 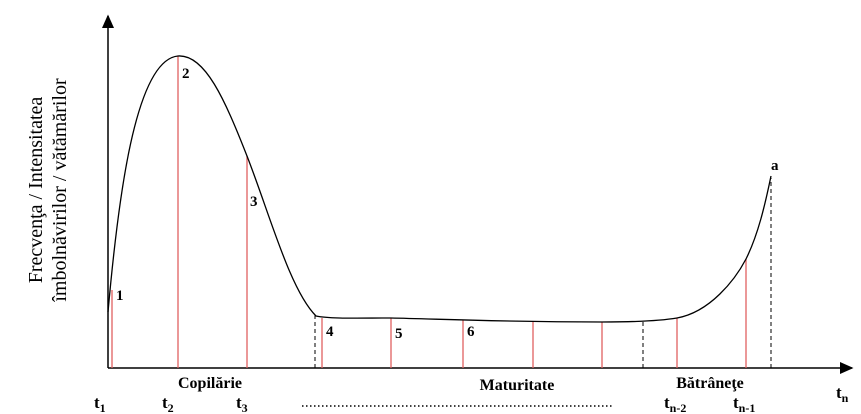 What do you see at coordinates (675, 403) in the screenshot?
I see `time-label: tn-2` at bounding box center [675, 403].